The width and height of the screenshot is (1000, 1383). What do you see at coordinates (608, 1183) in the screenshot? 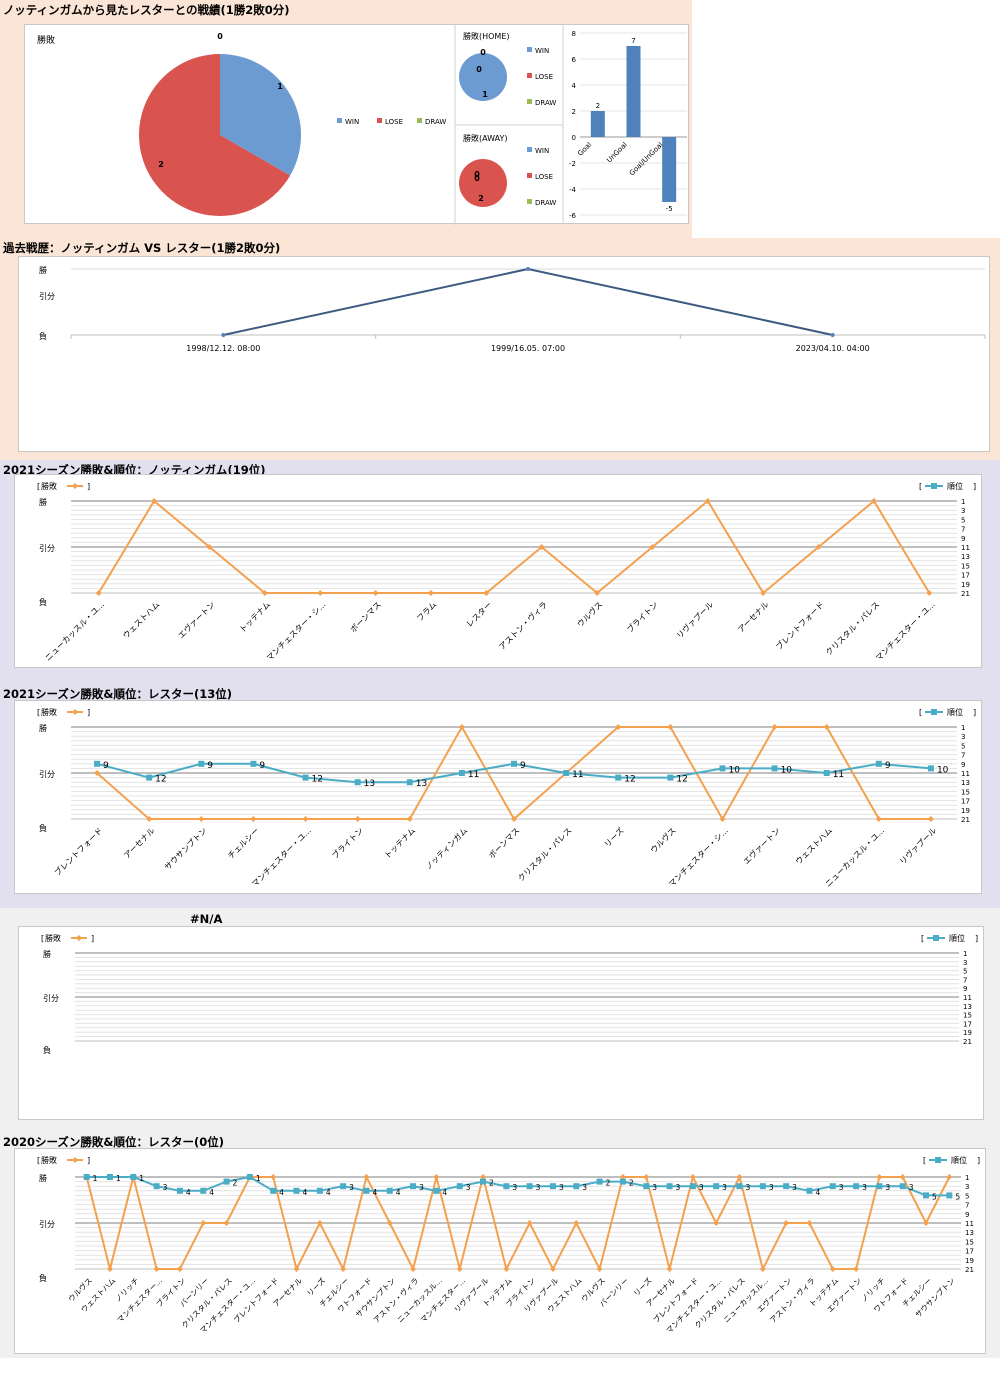
I see `rank-data-label: 2` at bounding box center [608, 1183].